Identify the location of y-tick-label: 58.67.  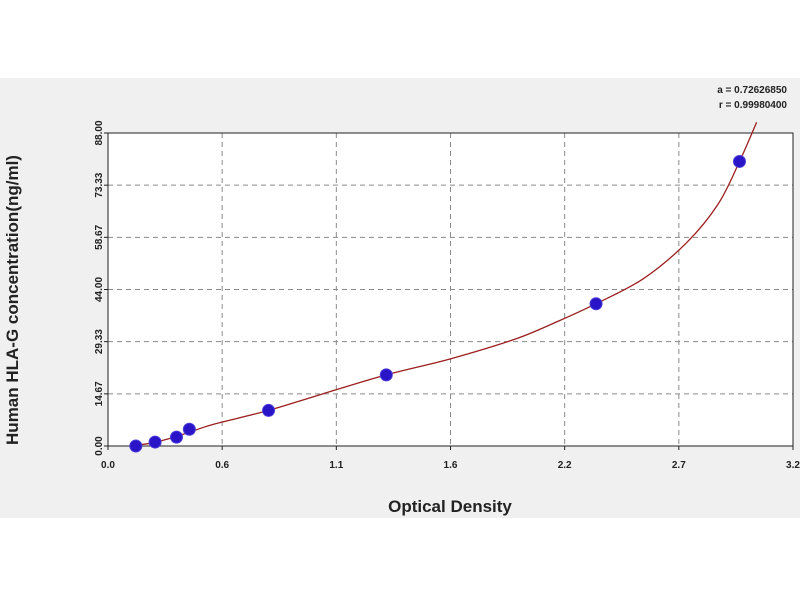
(99, 236).